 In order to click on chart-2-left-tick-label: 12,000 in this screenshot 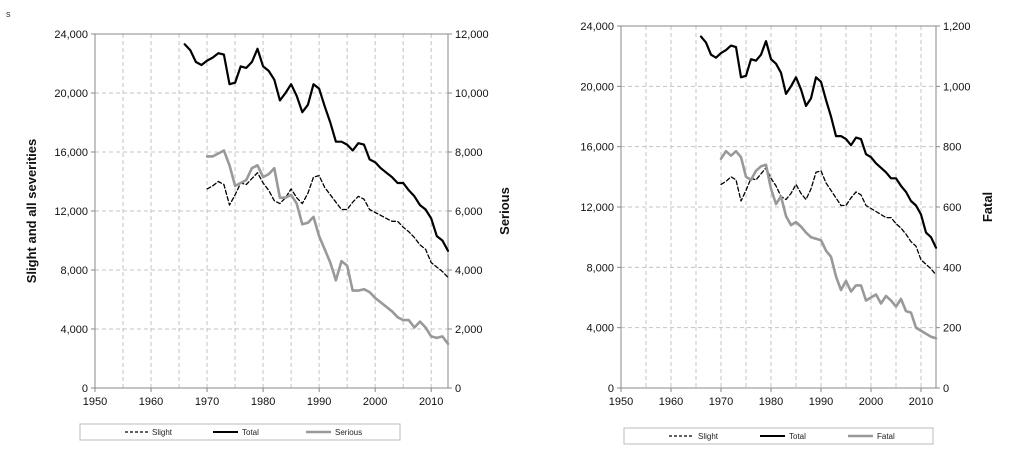, I will do `click(597, 208)`.